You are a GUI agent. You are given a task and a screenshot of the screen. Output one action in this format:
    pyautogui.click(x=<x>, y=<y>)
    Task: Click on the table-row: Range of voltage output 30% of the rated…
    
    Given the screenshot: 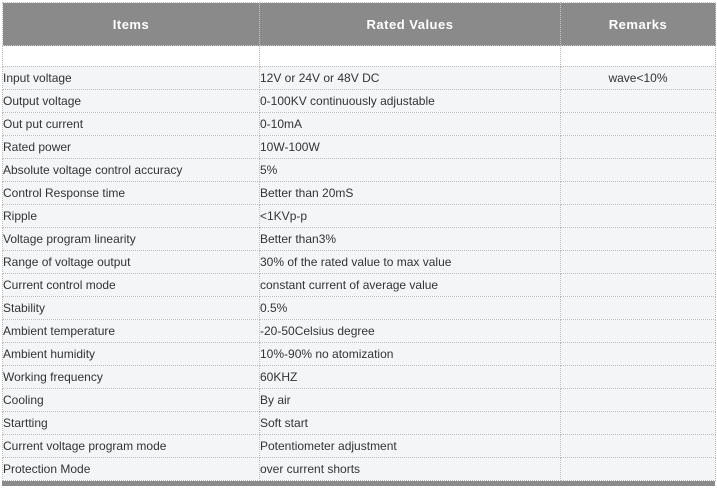 What is the action you would take?
    pyautogui.click(x=359, y=262)
    